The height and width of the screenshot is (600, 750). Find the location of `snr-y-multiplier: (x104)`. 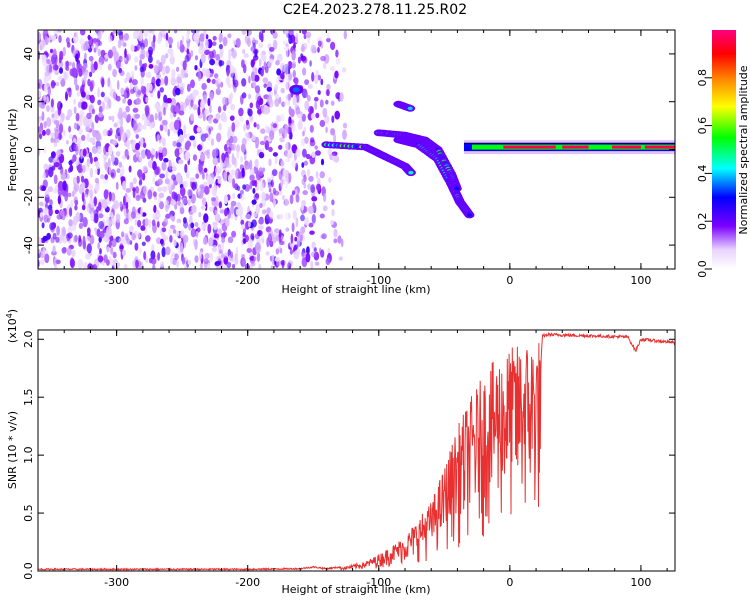

snr-y-multiplier: (x104) is located at coordinates (12, 326).